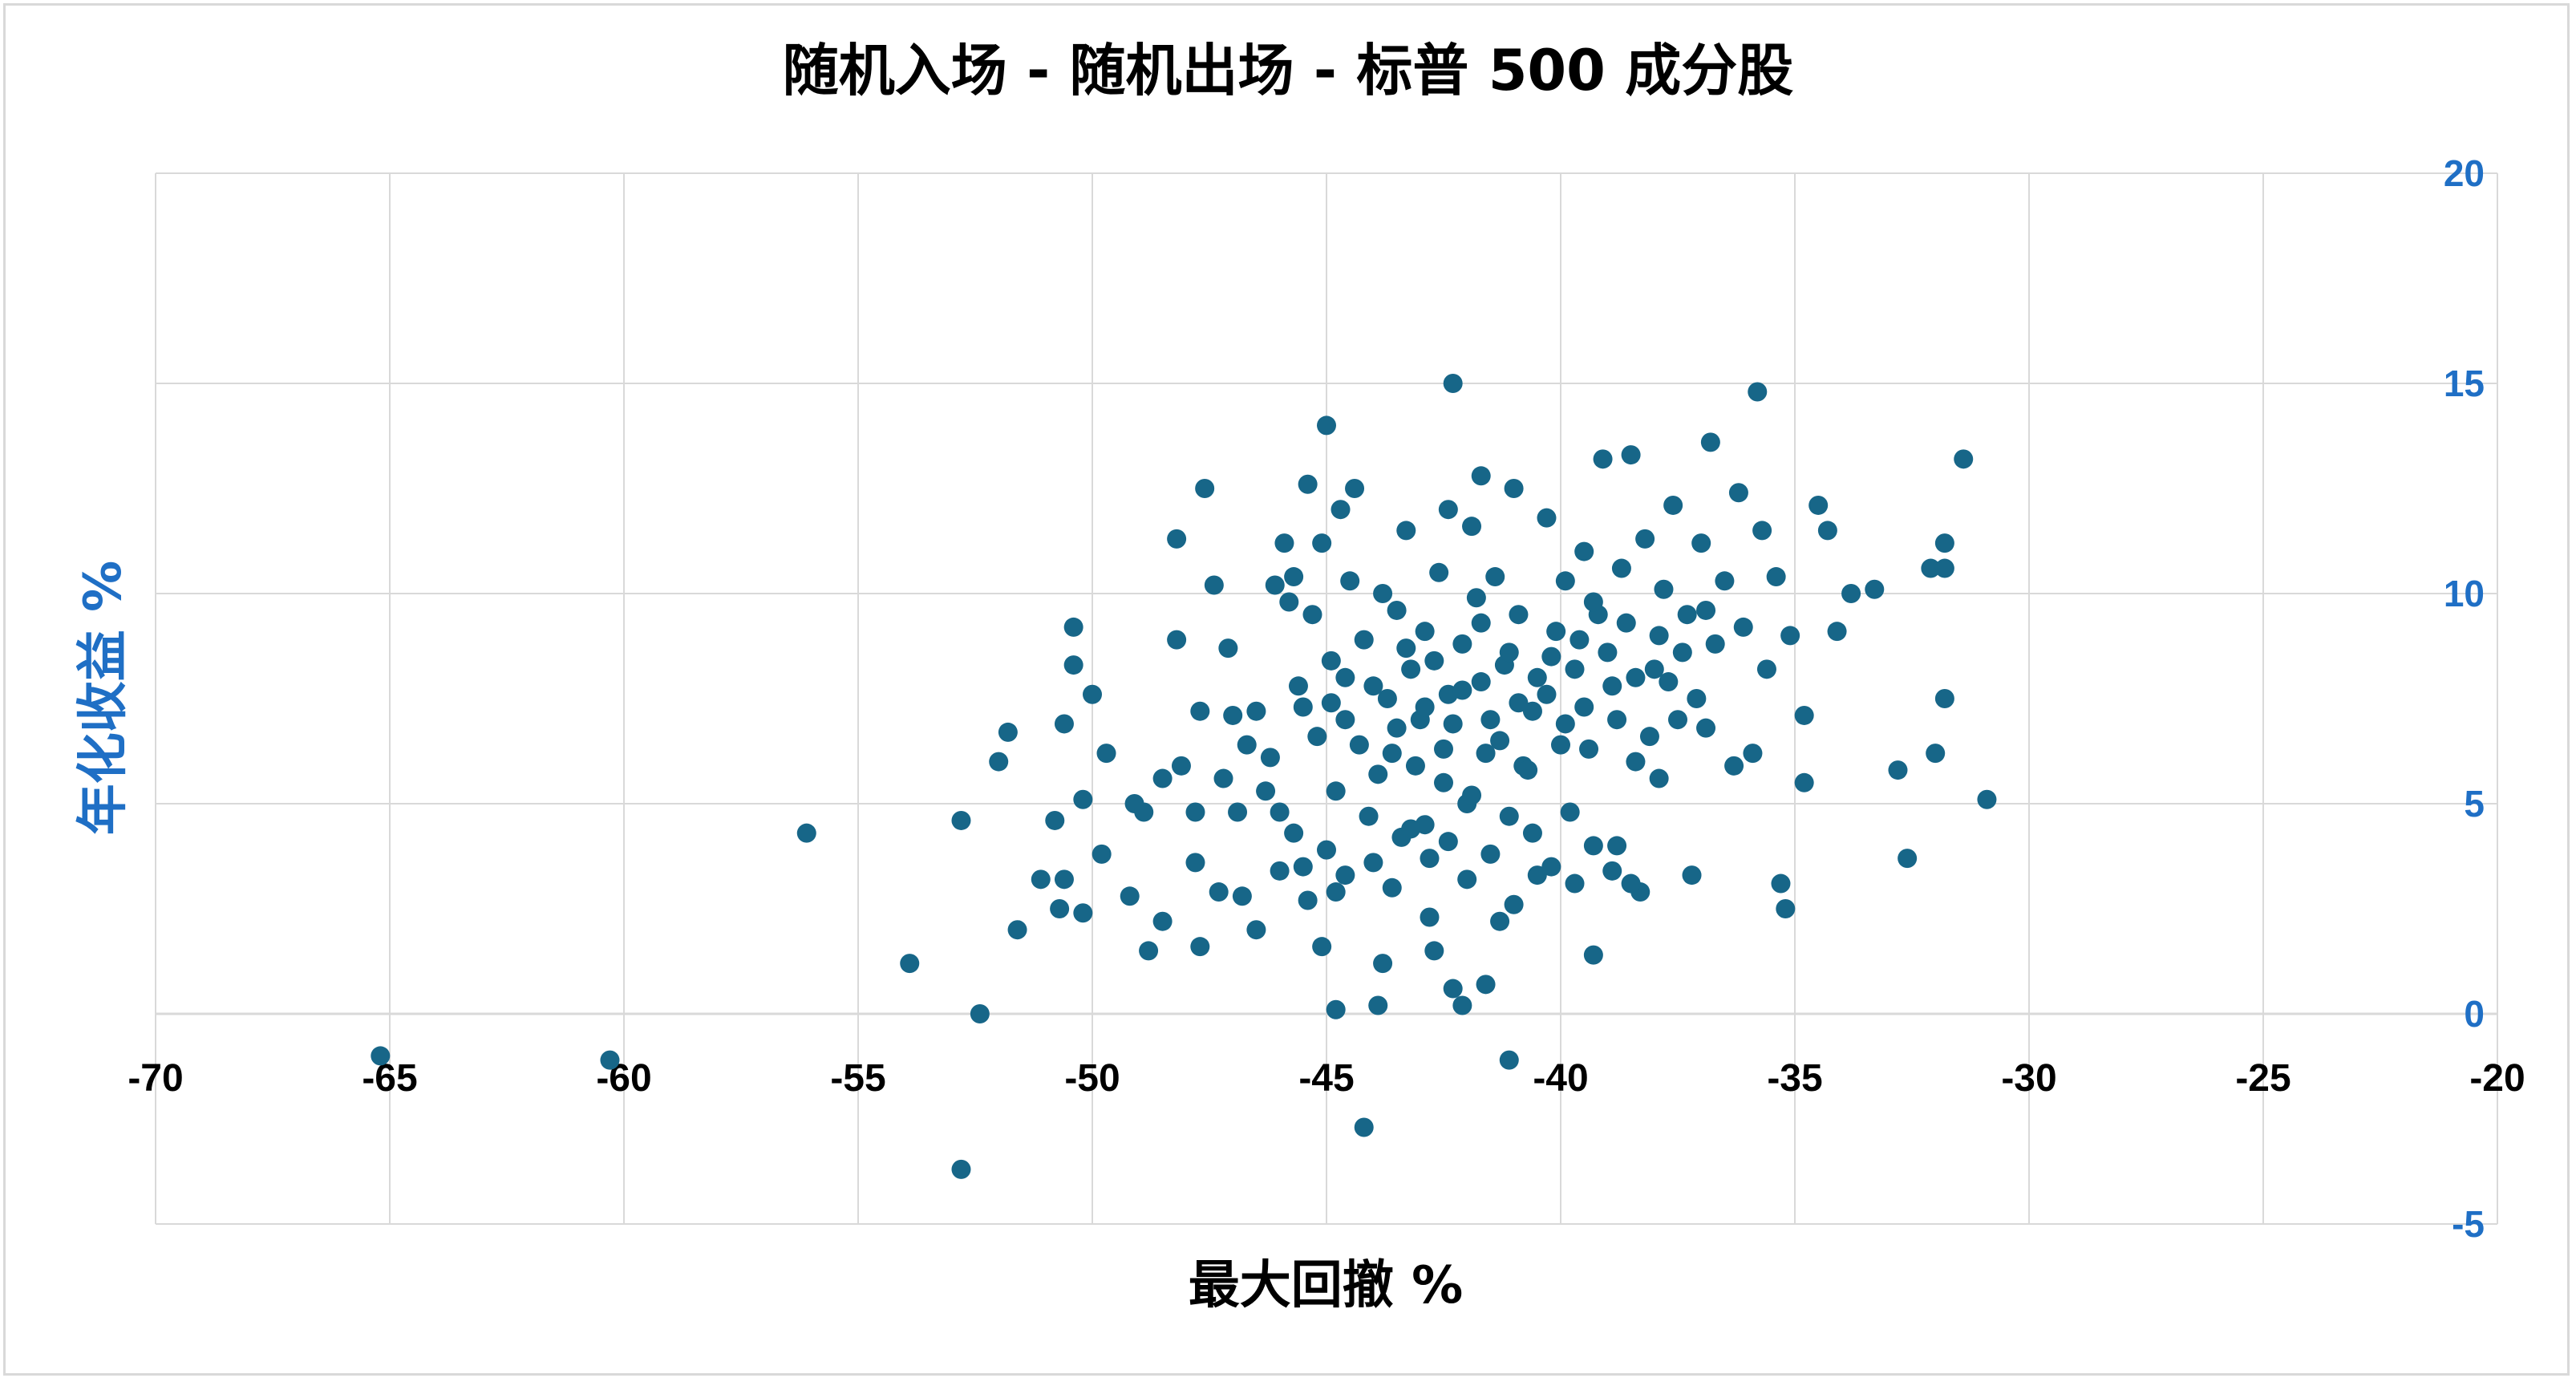 The image size is (2576, 1382). I want to click on y-tick-labels: -5 0 5 10 15 20, so click(2464, 698).